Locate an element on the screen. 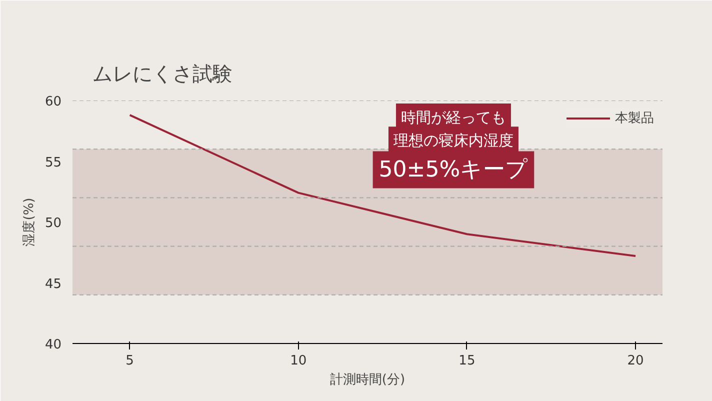  x-axis-title: 計測時間(分) is located at coordinates (368, 380).